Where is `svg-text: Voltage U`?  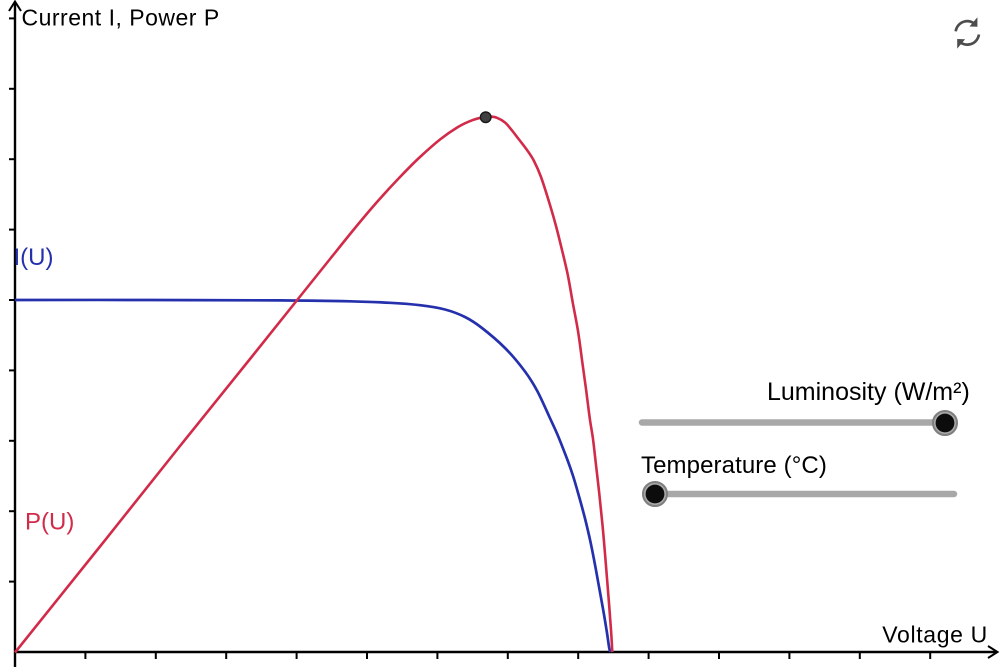 svg-text: Voltage U is located at coordinates (935, 635).